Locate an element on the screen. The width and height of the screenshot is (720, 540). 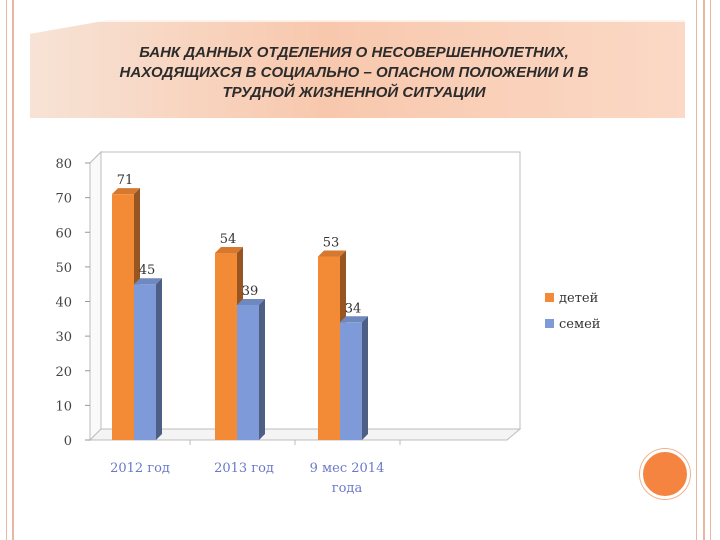
left-wall is located at coordinates (95, 296).